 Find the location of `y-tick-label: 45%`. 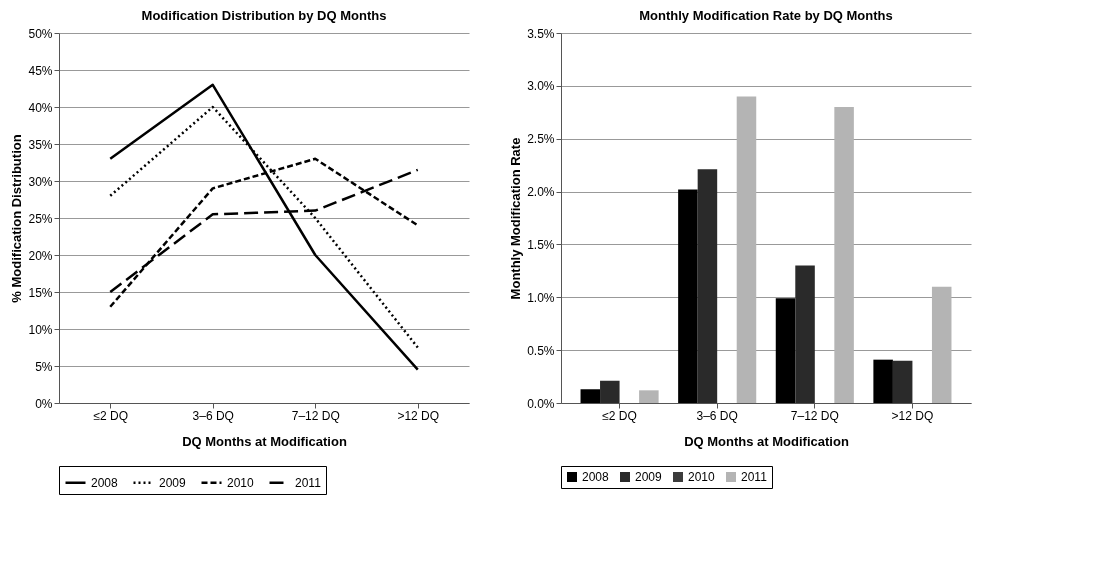

y-tick-label: 45% is located at coordinates (40, 70).